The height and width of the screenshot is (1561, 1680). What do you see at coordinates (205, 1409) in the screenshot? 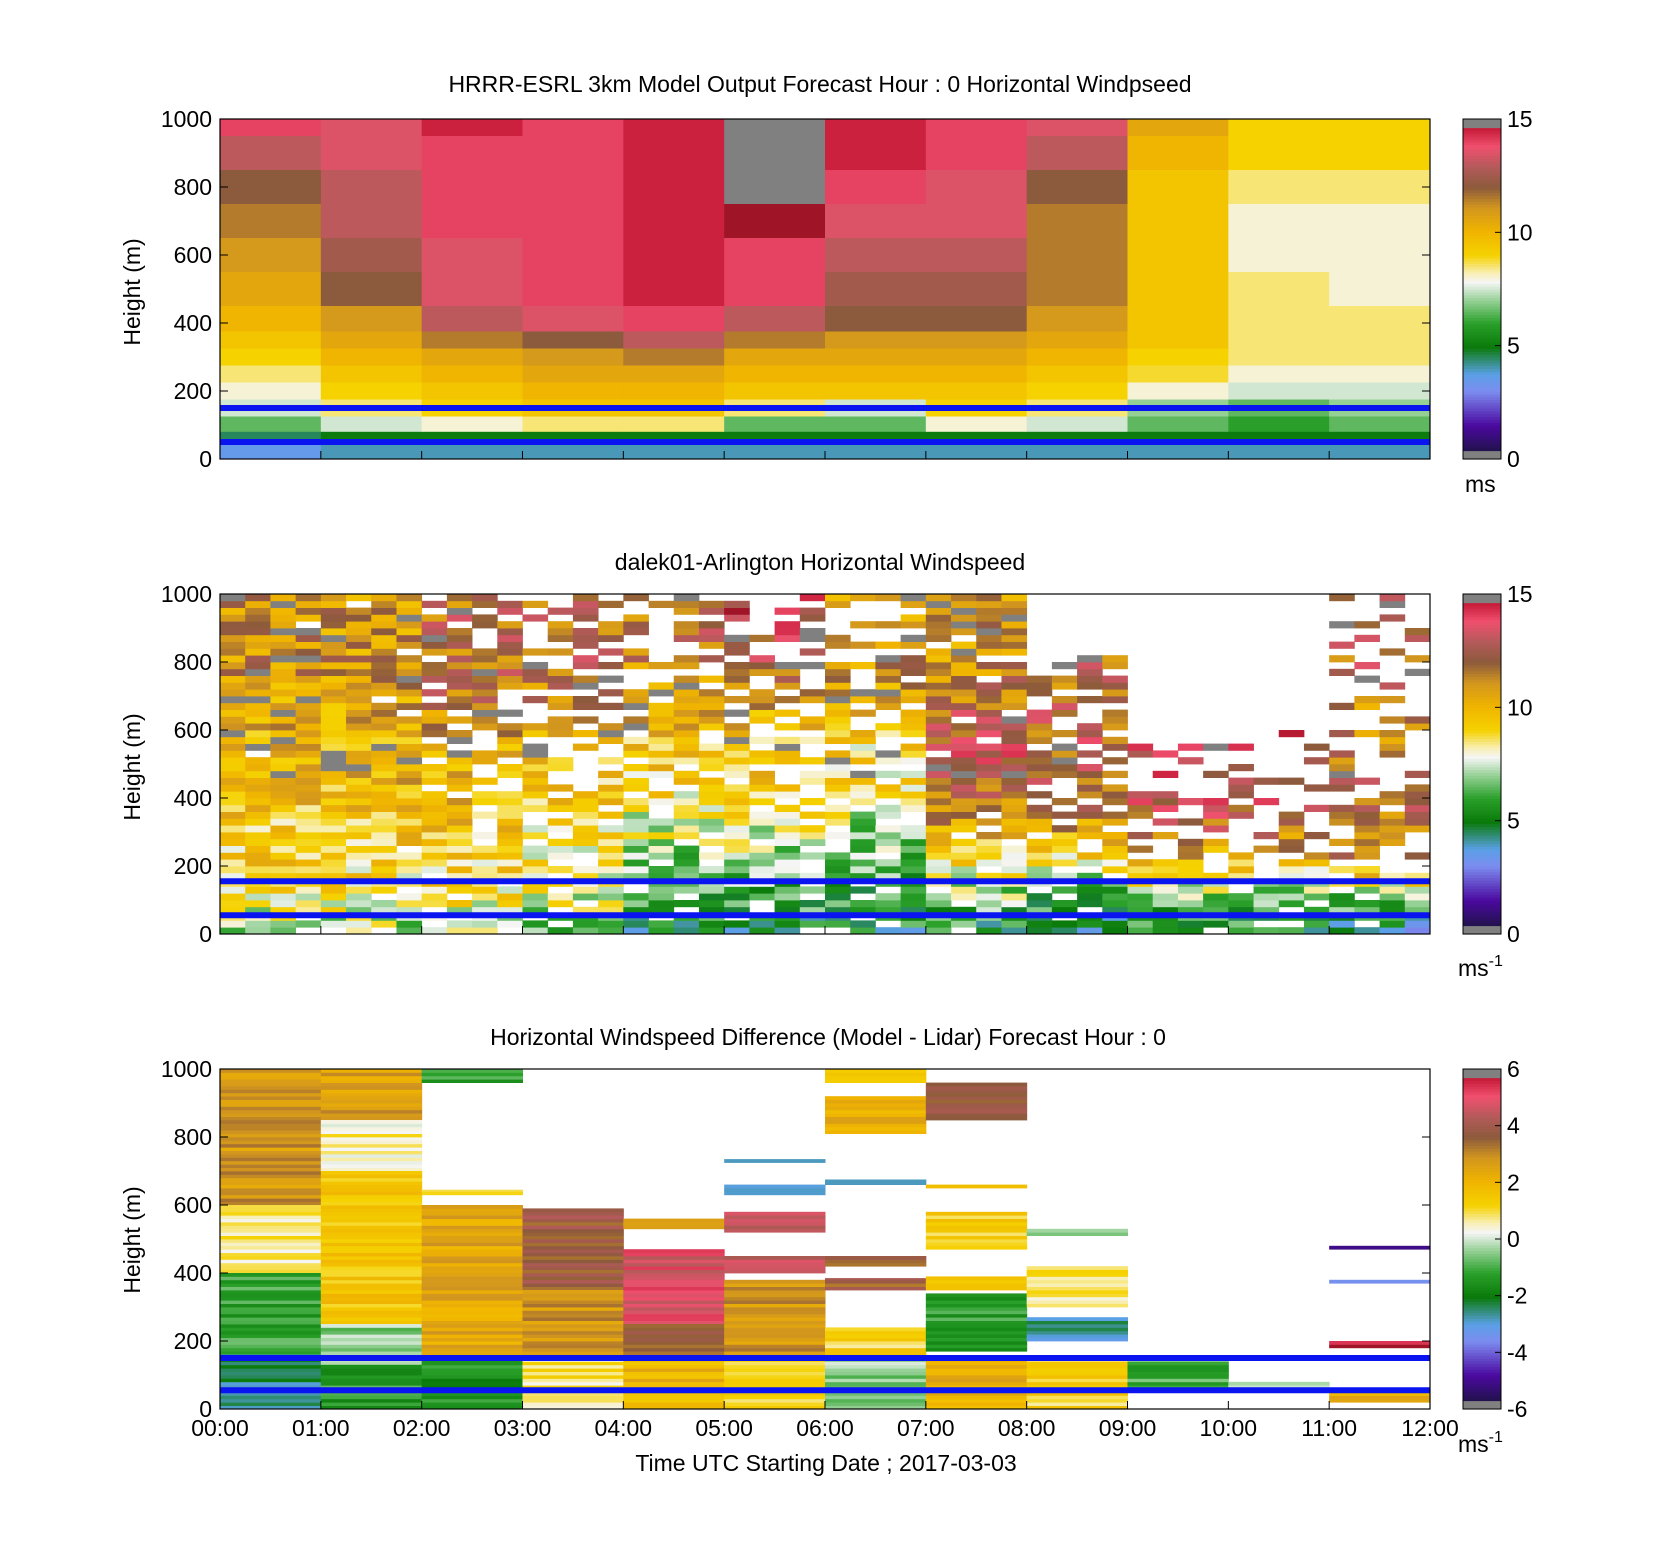
I see `y-tick-label: 0` at bounding box center [205, 1409].